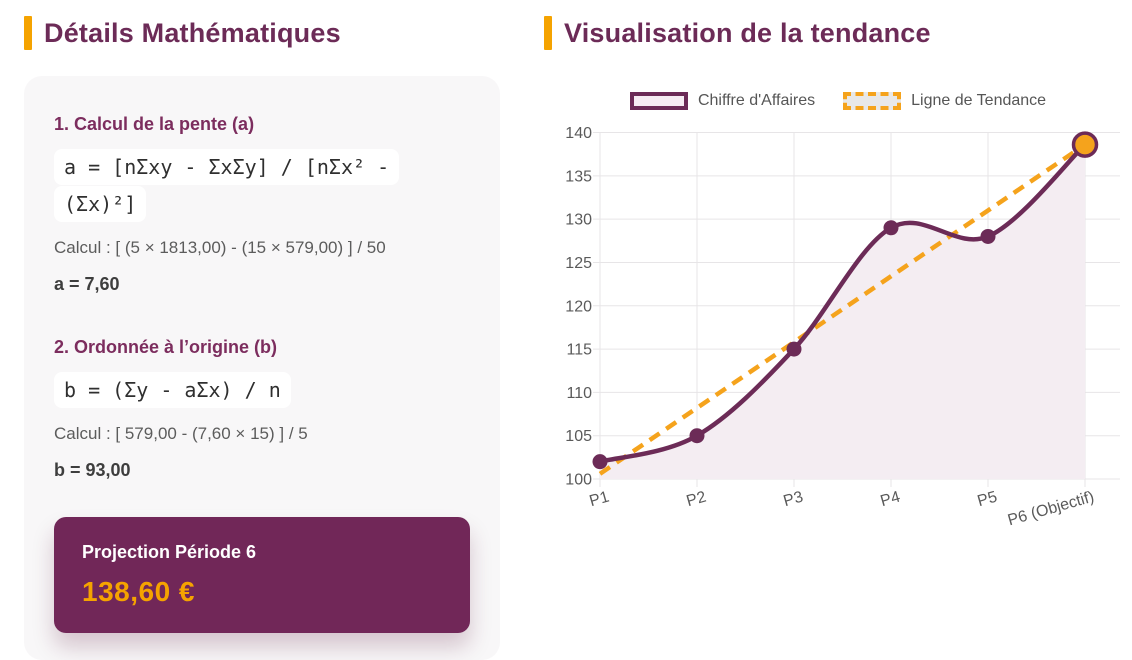 This screenshot has width=1132, height=660. Describe the element at coordinates (154, 124) in the screenshot. I see `slope-heading: 1. Calcul de la pente (a)` at that location.